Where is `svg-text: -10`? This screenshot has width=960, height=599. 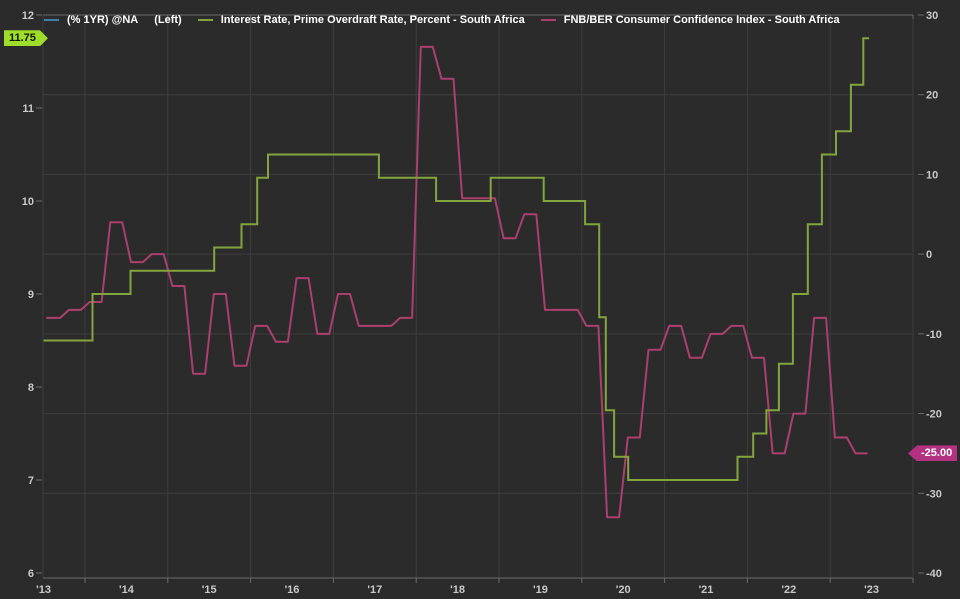 svg-text: -10 is located at coordinates (934, 335).